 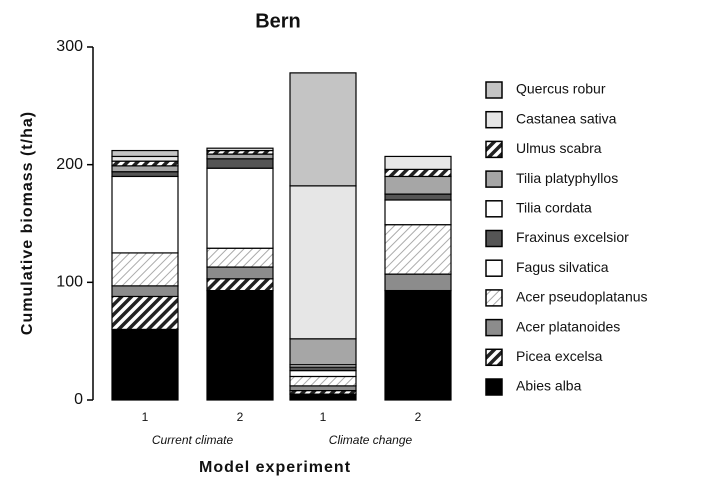 I want to click on y-tick-label: 100, so click(x=69, y=282).